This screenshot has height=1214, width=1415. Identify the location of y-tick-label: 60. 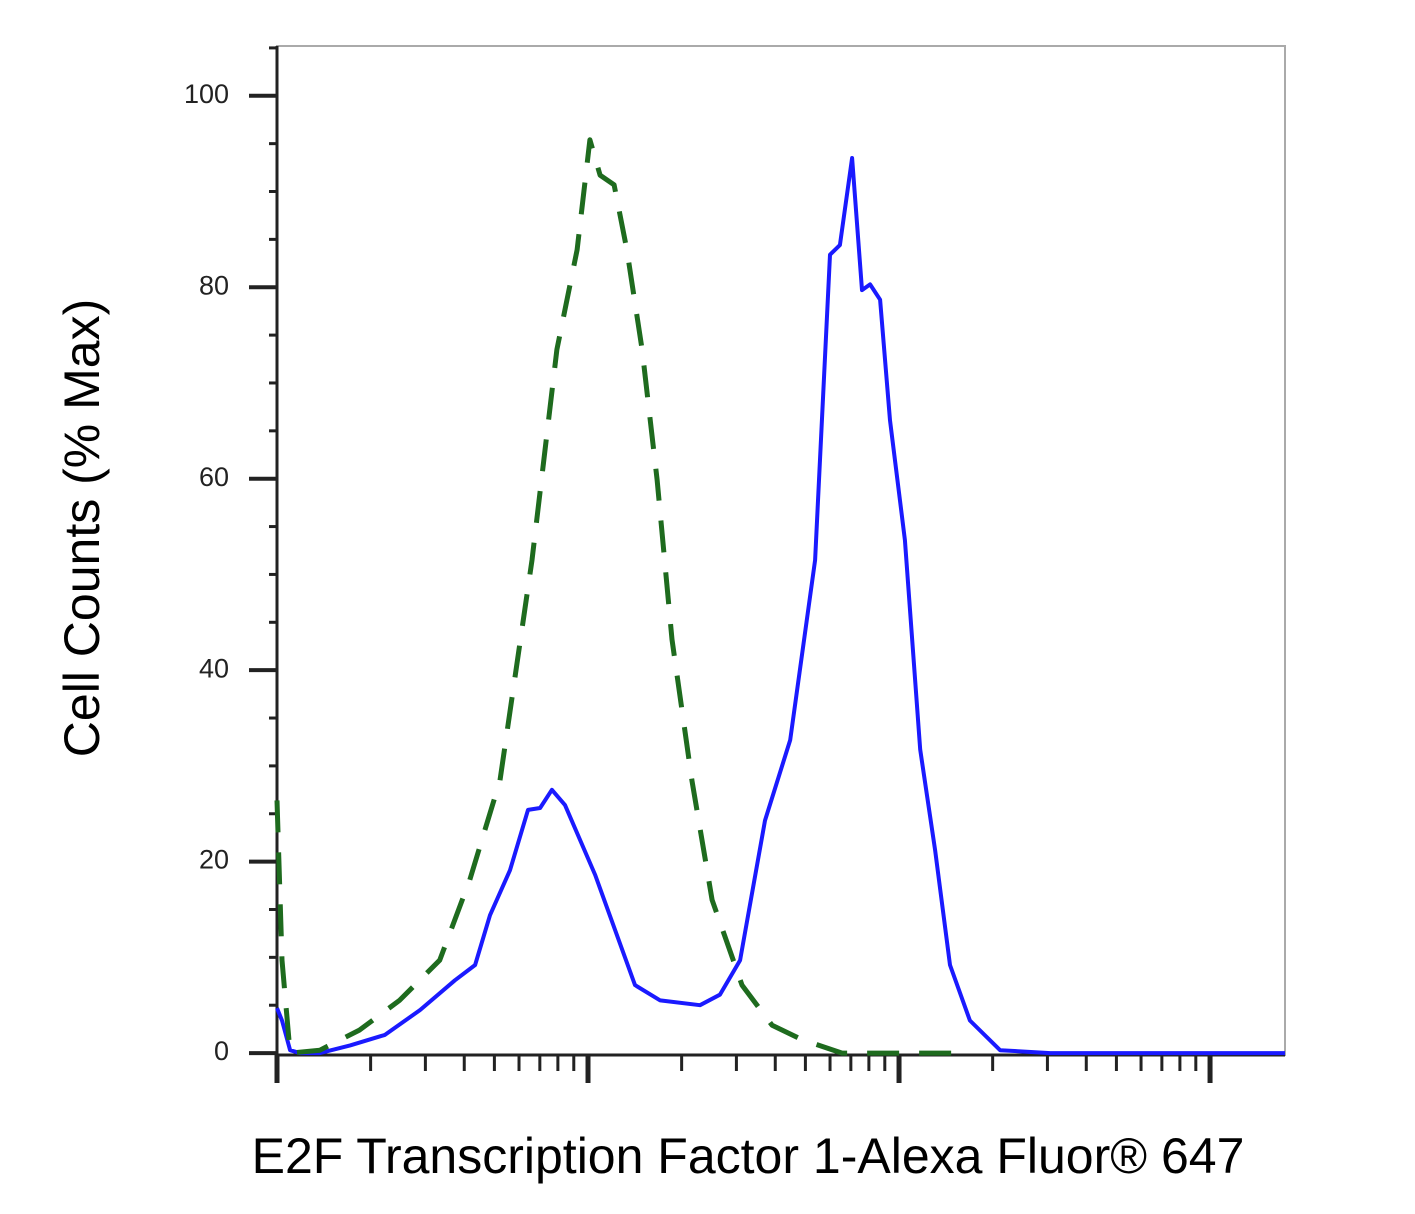
(214, 477).